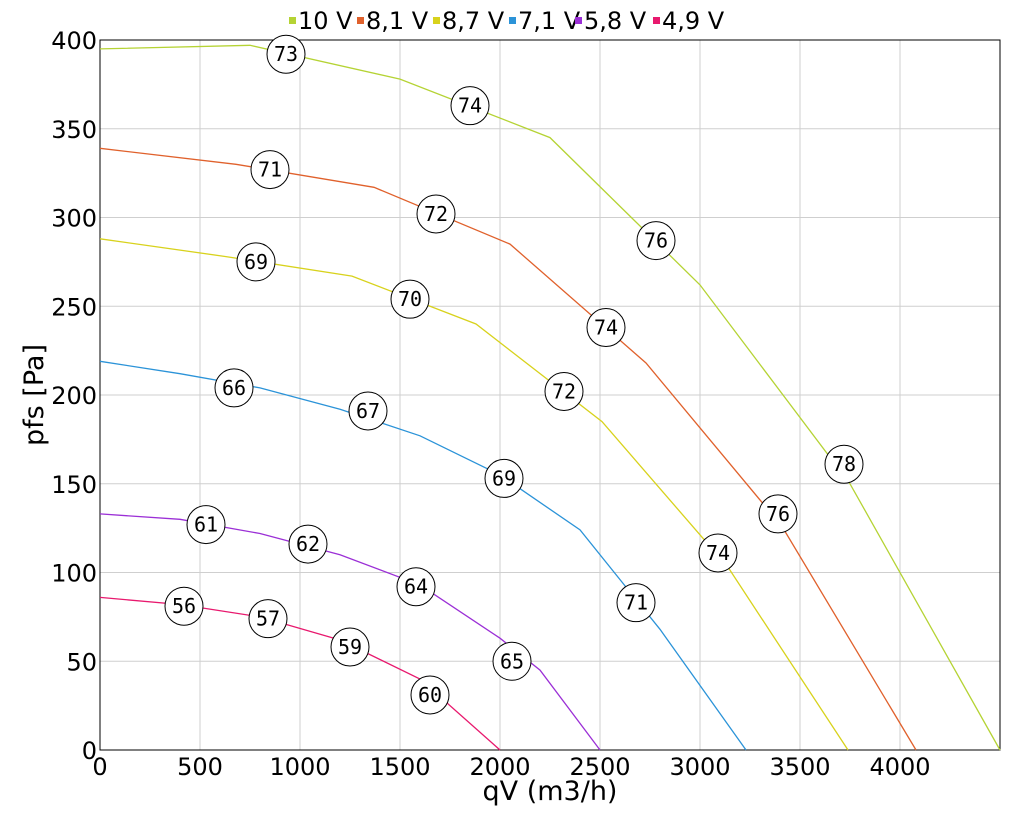 The width and height of the screenshot is (1020, 820). What do you see at coordinates (81, 662) in the screenshot?
I see `y-tick-label: 50` at bounding box center [81, 662].